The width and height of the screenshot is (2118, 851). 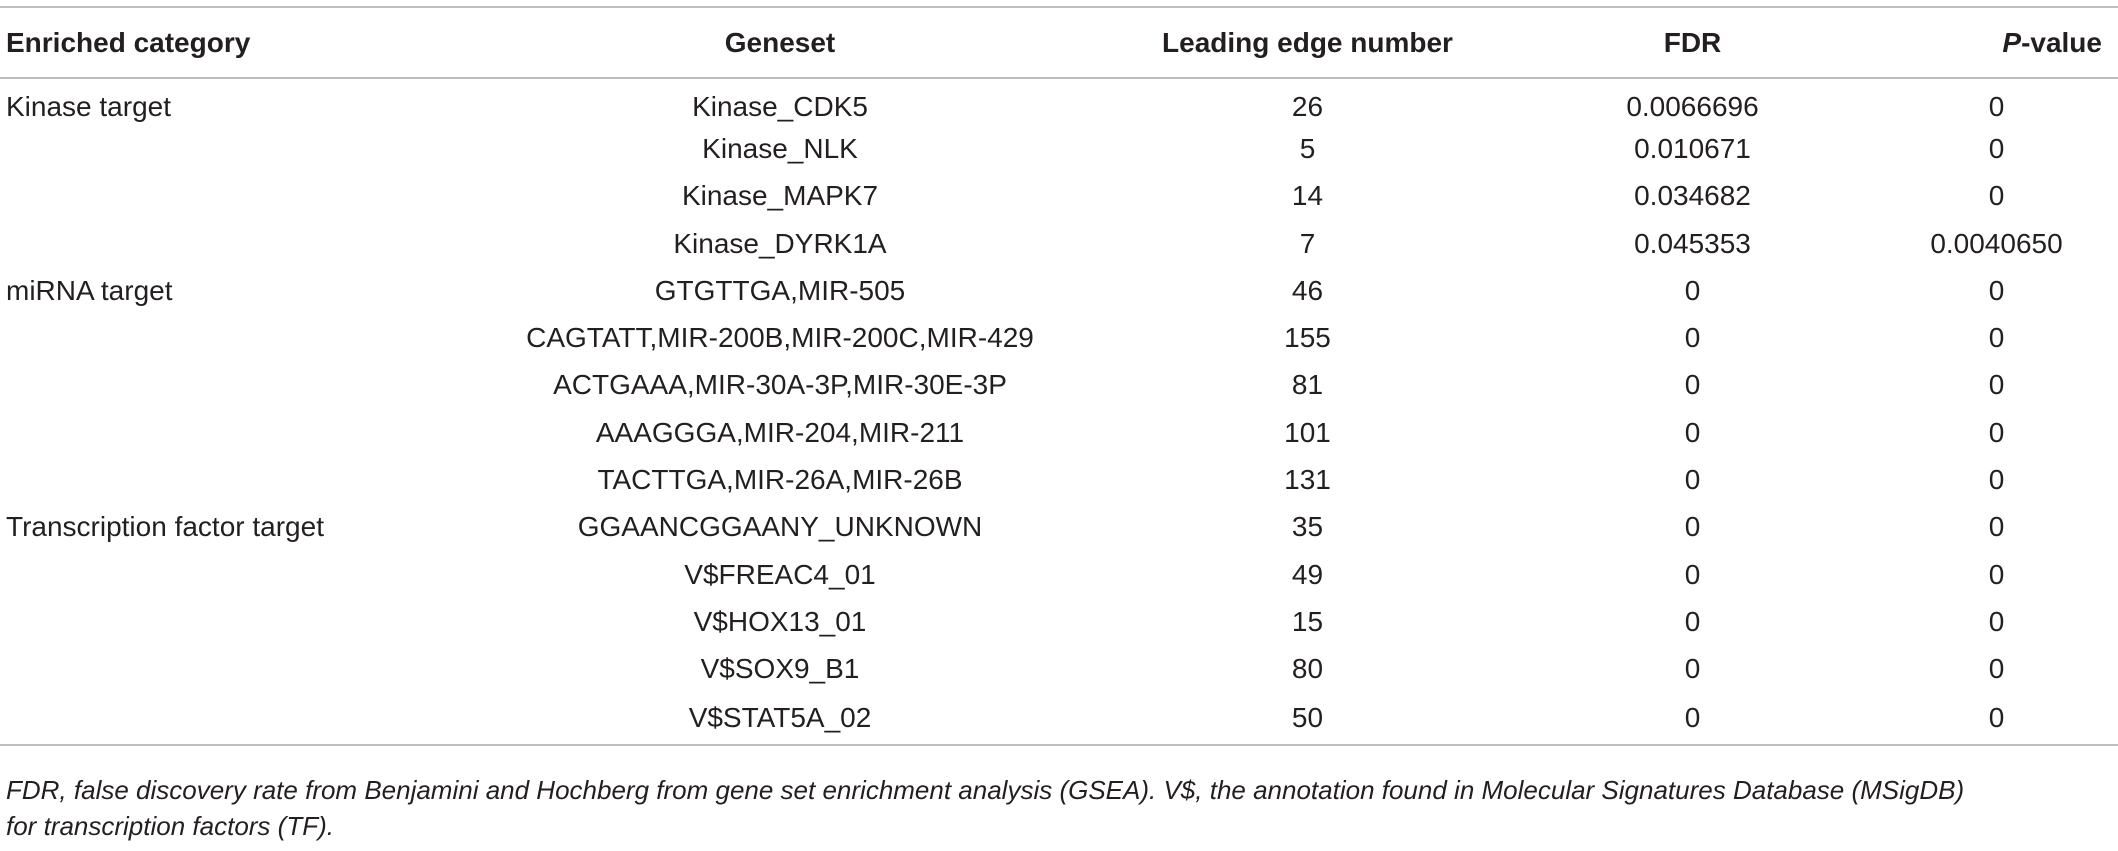 What do you see at coordinates (1307, 385) in the screenshot?
I see `cell-leading-edge-number: 81` at bounding box center [1307, 385].